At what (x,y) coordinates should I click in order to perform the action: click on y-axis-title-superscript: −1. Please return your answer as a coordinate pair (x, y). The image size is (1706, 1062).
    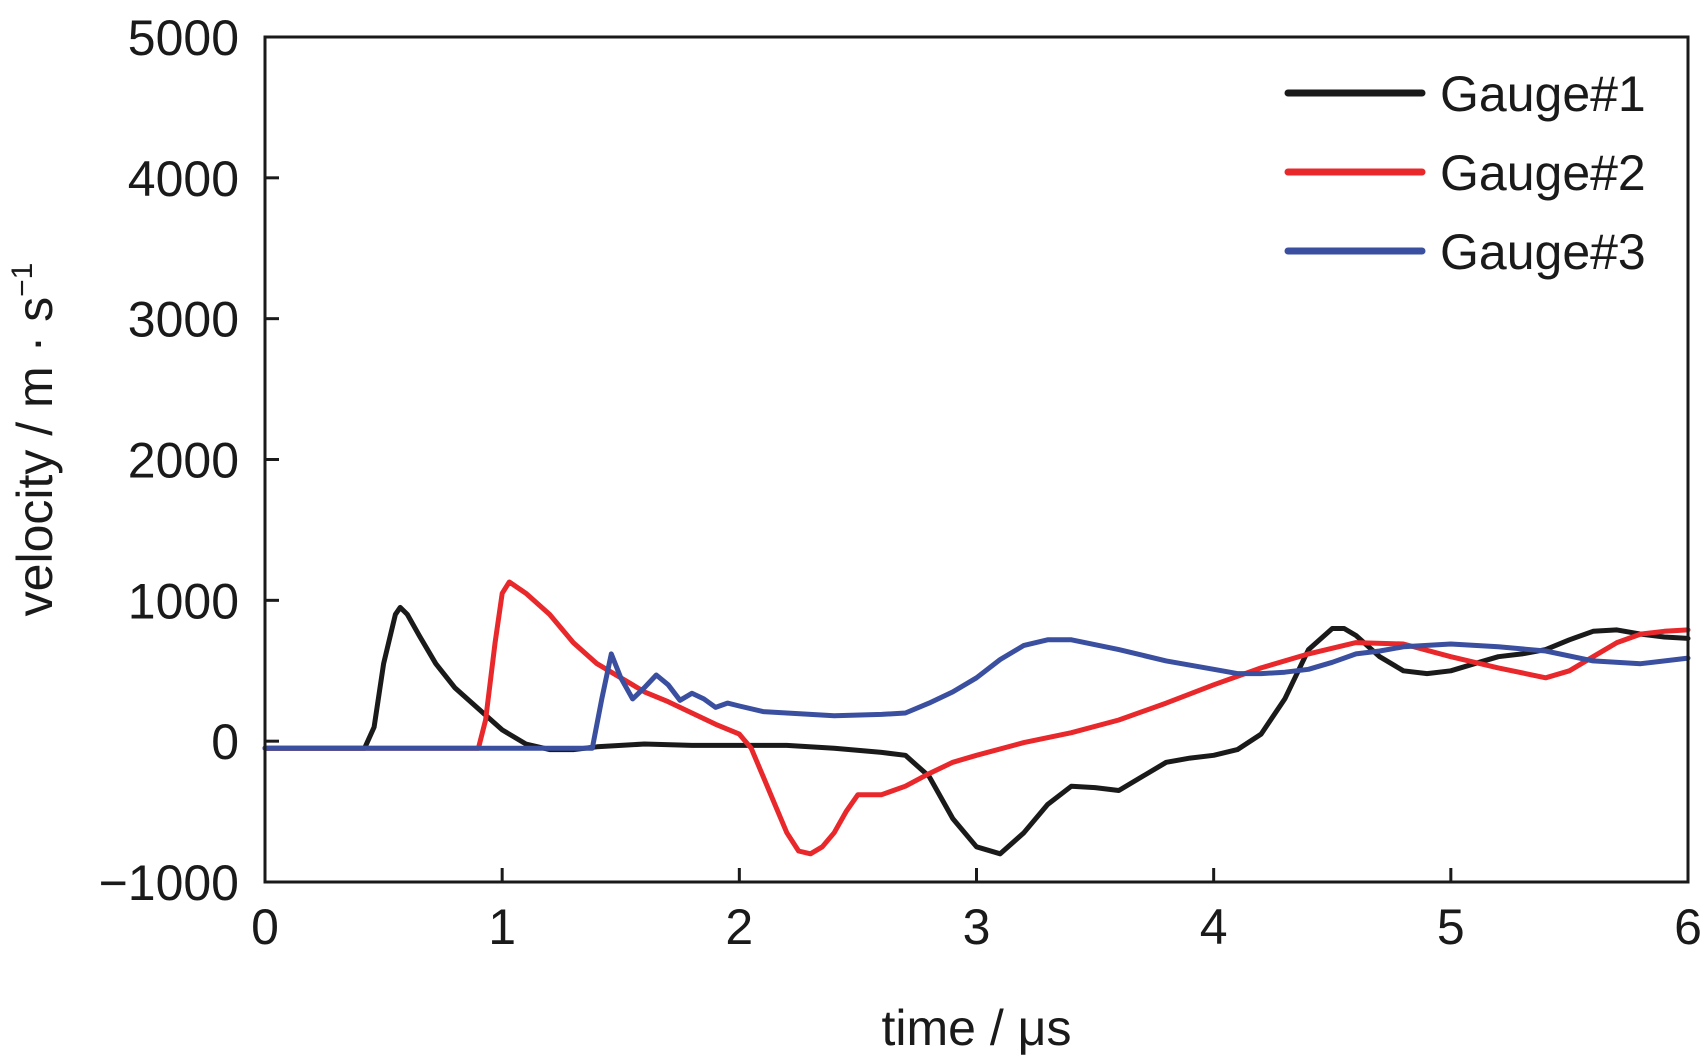
    Looking at the image, I should click on (22, 280).